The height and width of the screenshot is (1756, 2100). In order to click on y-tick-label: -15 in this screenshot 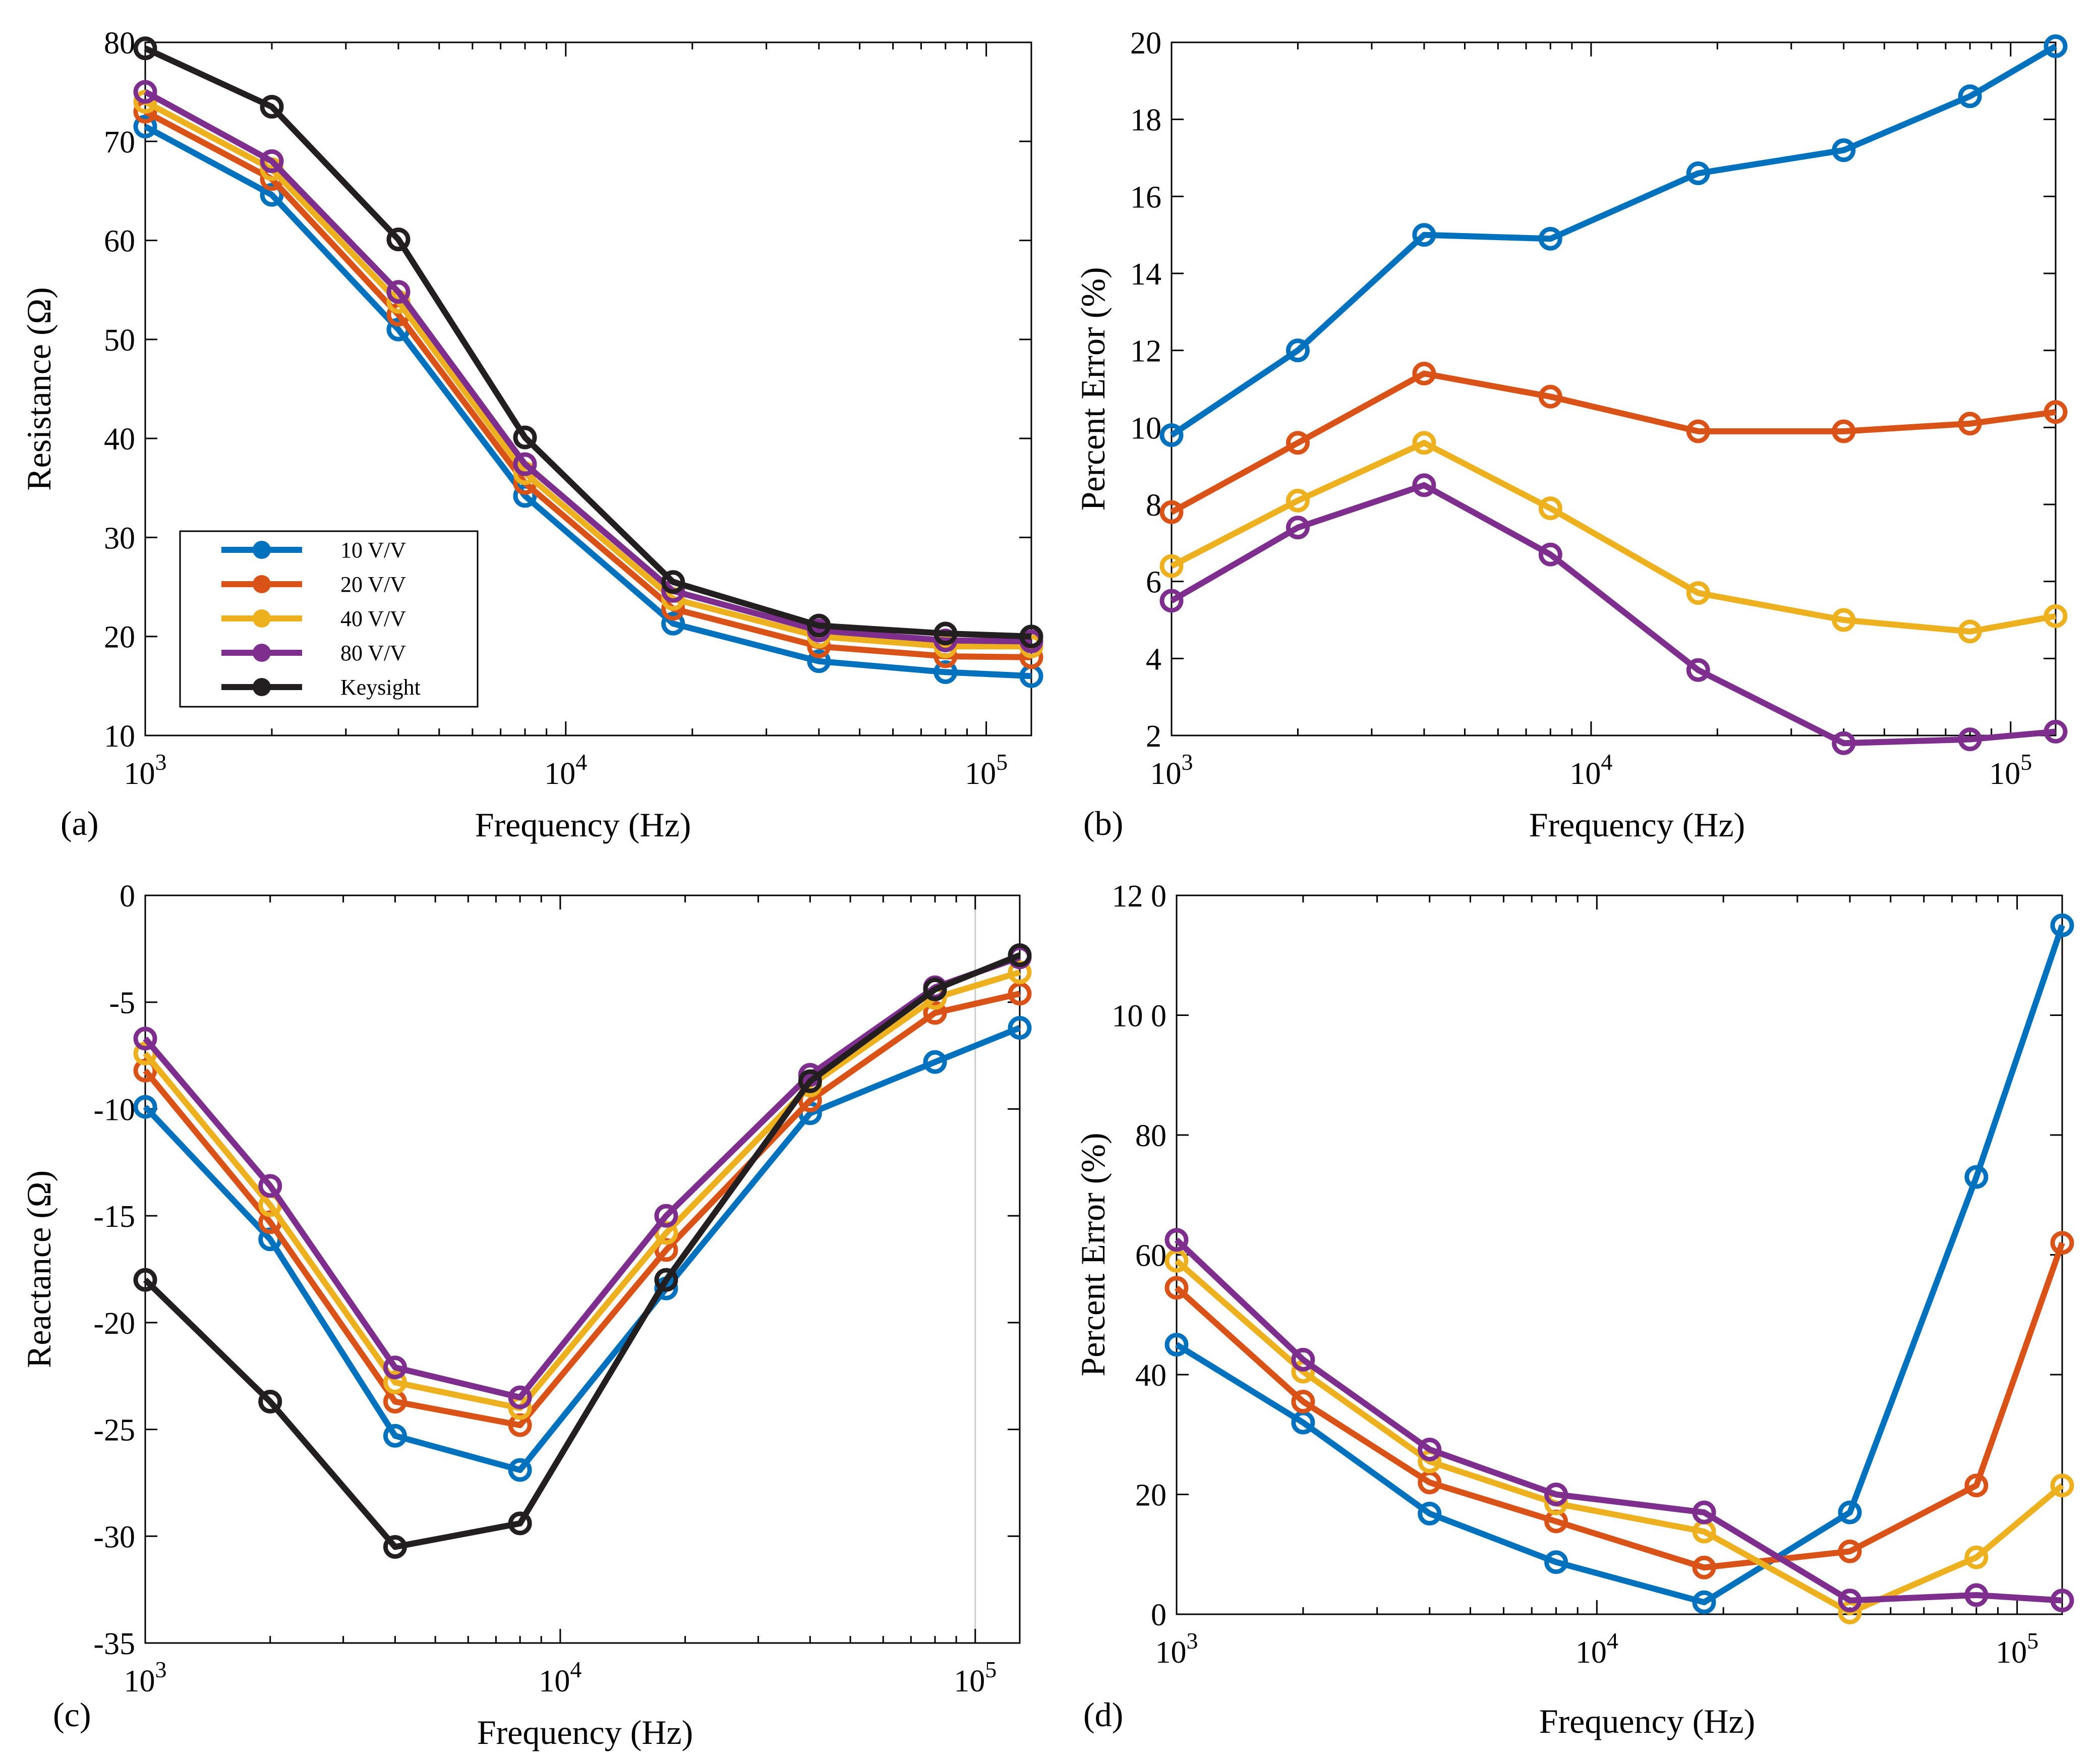, I will do `click(114, 1217)`.